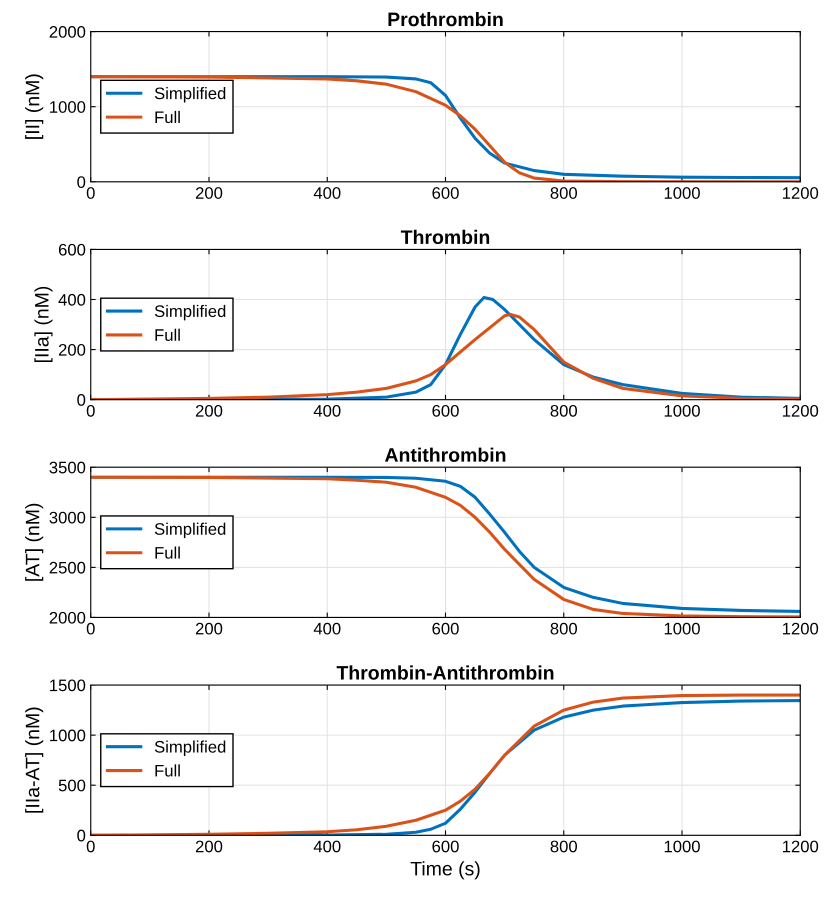  What do you see at coordinates (445, 672) in the screenshot?
I see `chart-title: Thrombin-Antithrombin` at bounding box center [445, 672].